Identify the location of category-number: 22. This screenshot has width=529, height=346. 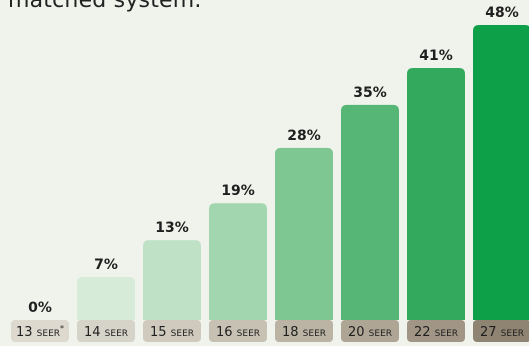
(422, 332).